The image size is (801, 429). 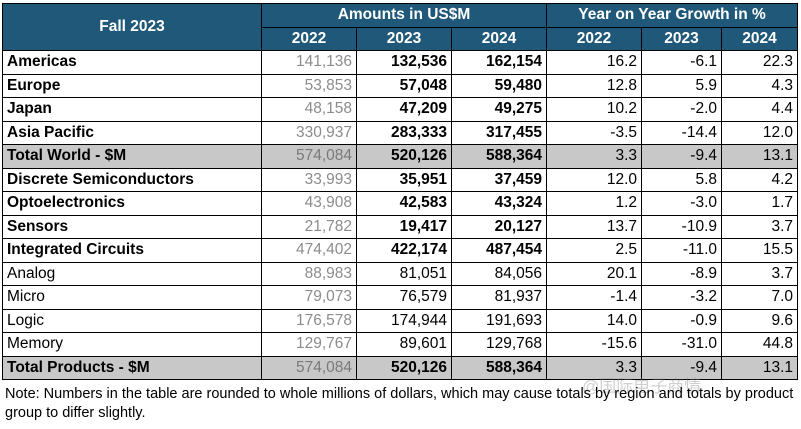 I want to click on table-row: Japan 48,158 47,209 49,275 10.2 -2.0 4.4, so click(x=400, y=109).